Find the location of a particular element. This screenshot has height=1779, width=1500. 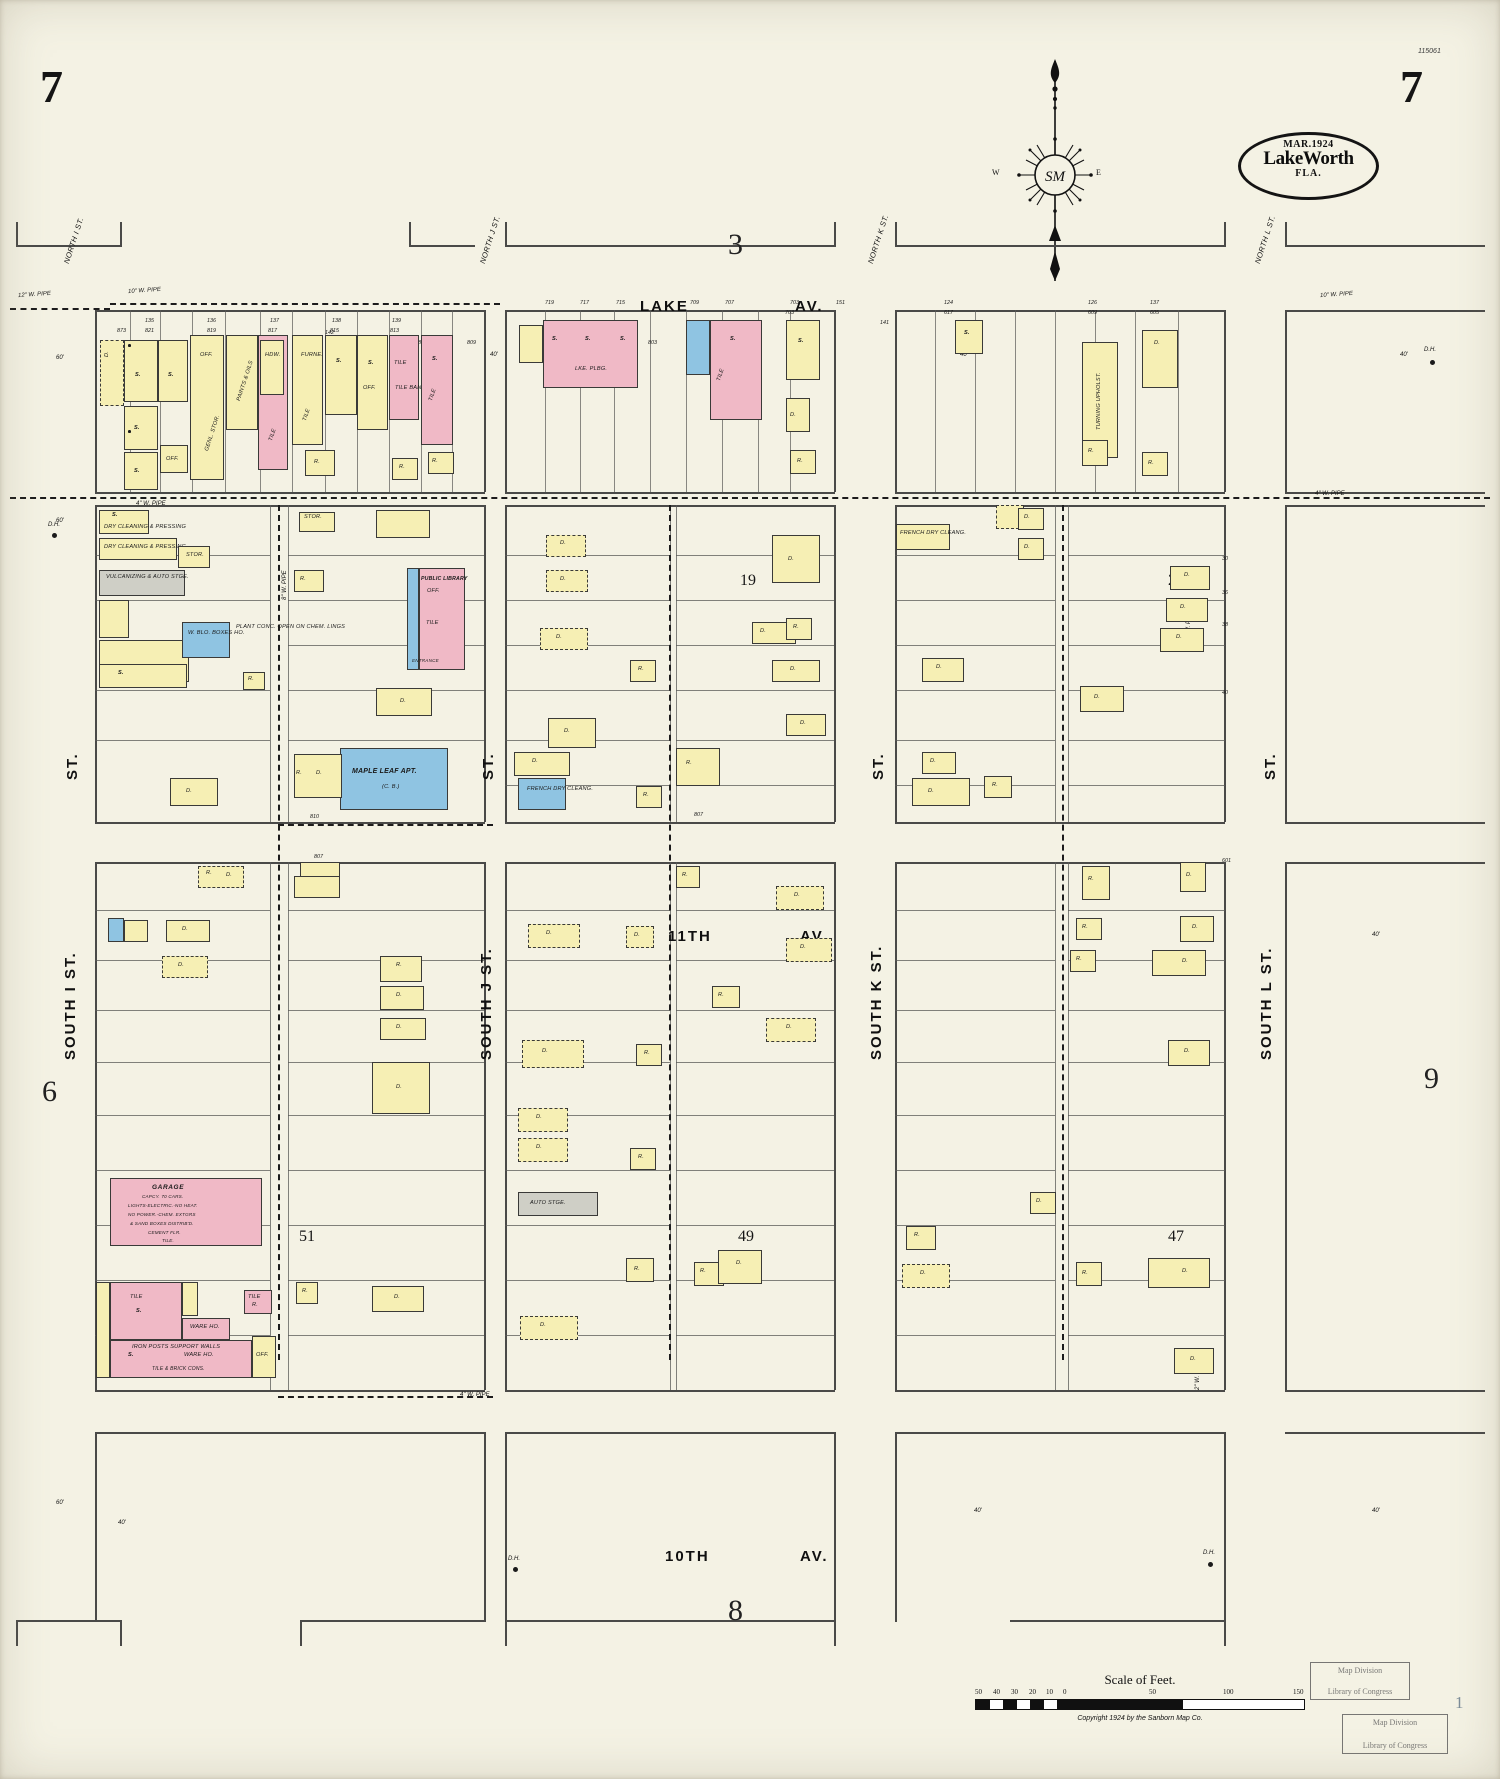

pipe-label: 4" W. PIPE is located at coordinates (1330, 494).